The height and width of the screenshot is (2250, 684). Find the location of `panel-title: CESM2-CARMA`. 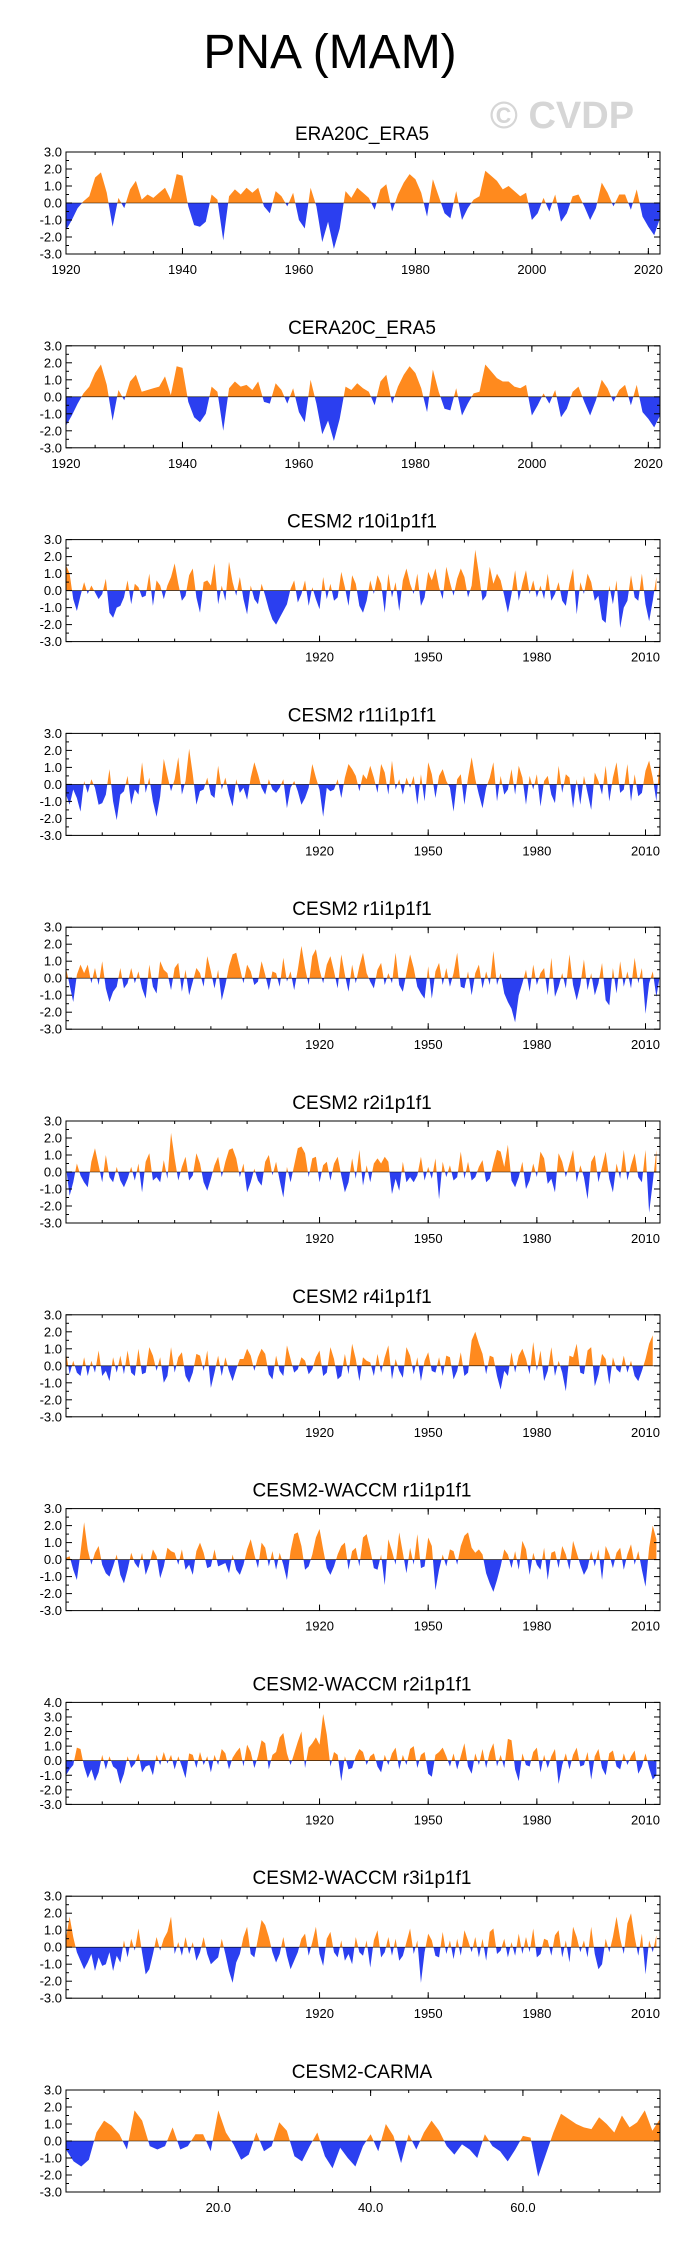

panel-title: CESM2-CARMA is located at coordinates (362, 2072).